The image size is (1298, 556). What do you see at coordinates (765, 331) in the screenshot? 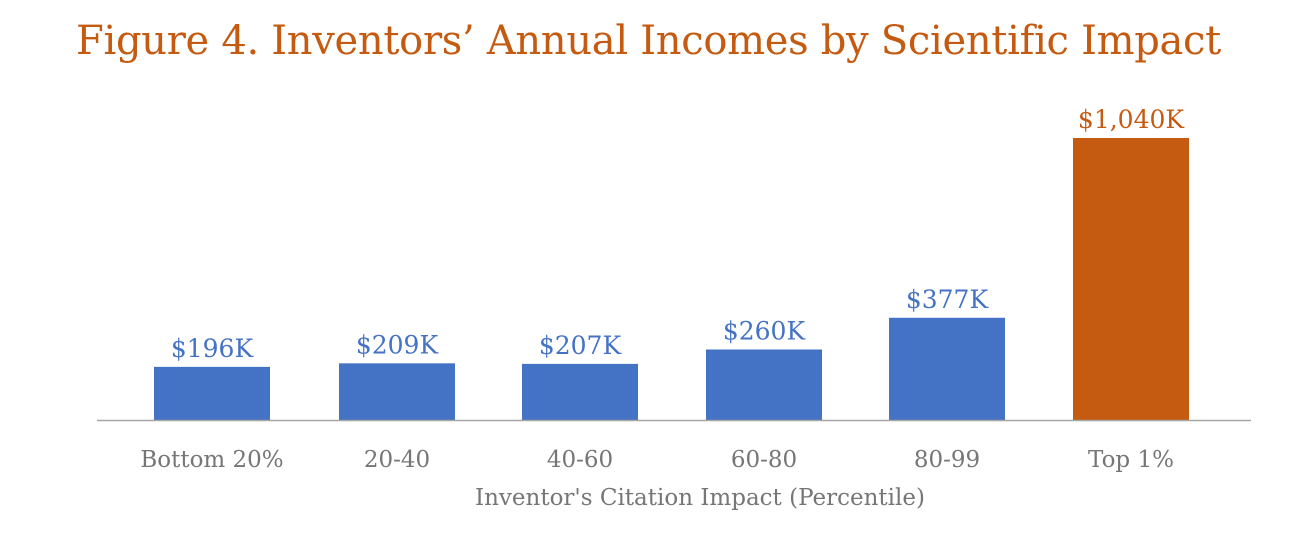
I see `data-label-3: $260K` at bounding box center [765, 331].